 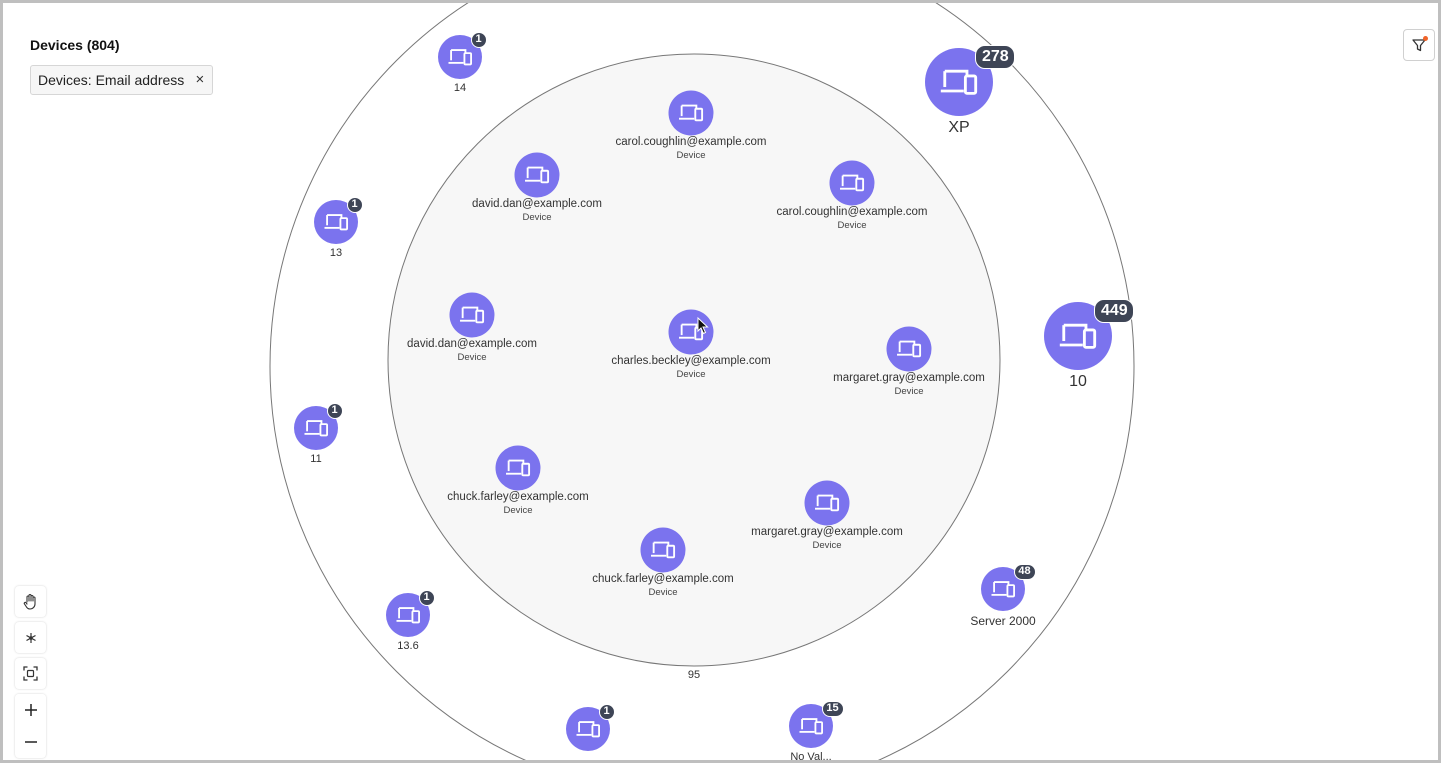 What do you see at coordinates (75, 45) in the screenshot?
I see `page-title: Devices (804)` at bounding box center [75, 45].